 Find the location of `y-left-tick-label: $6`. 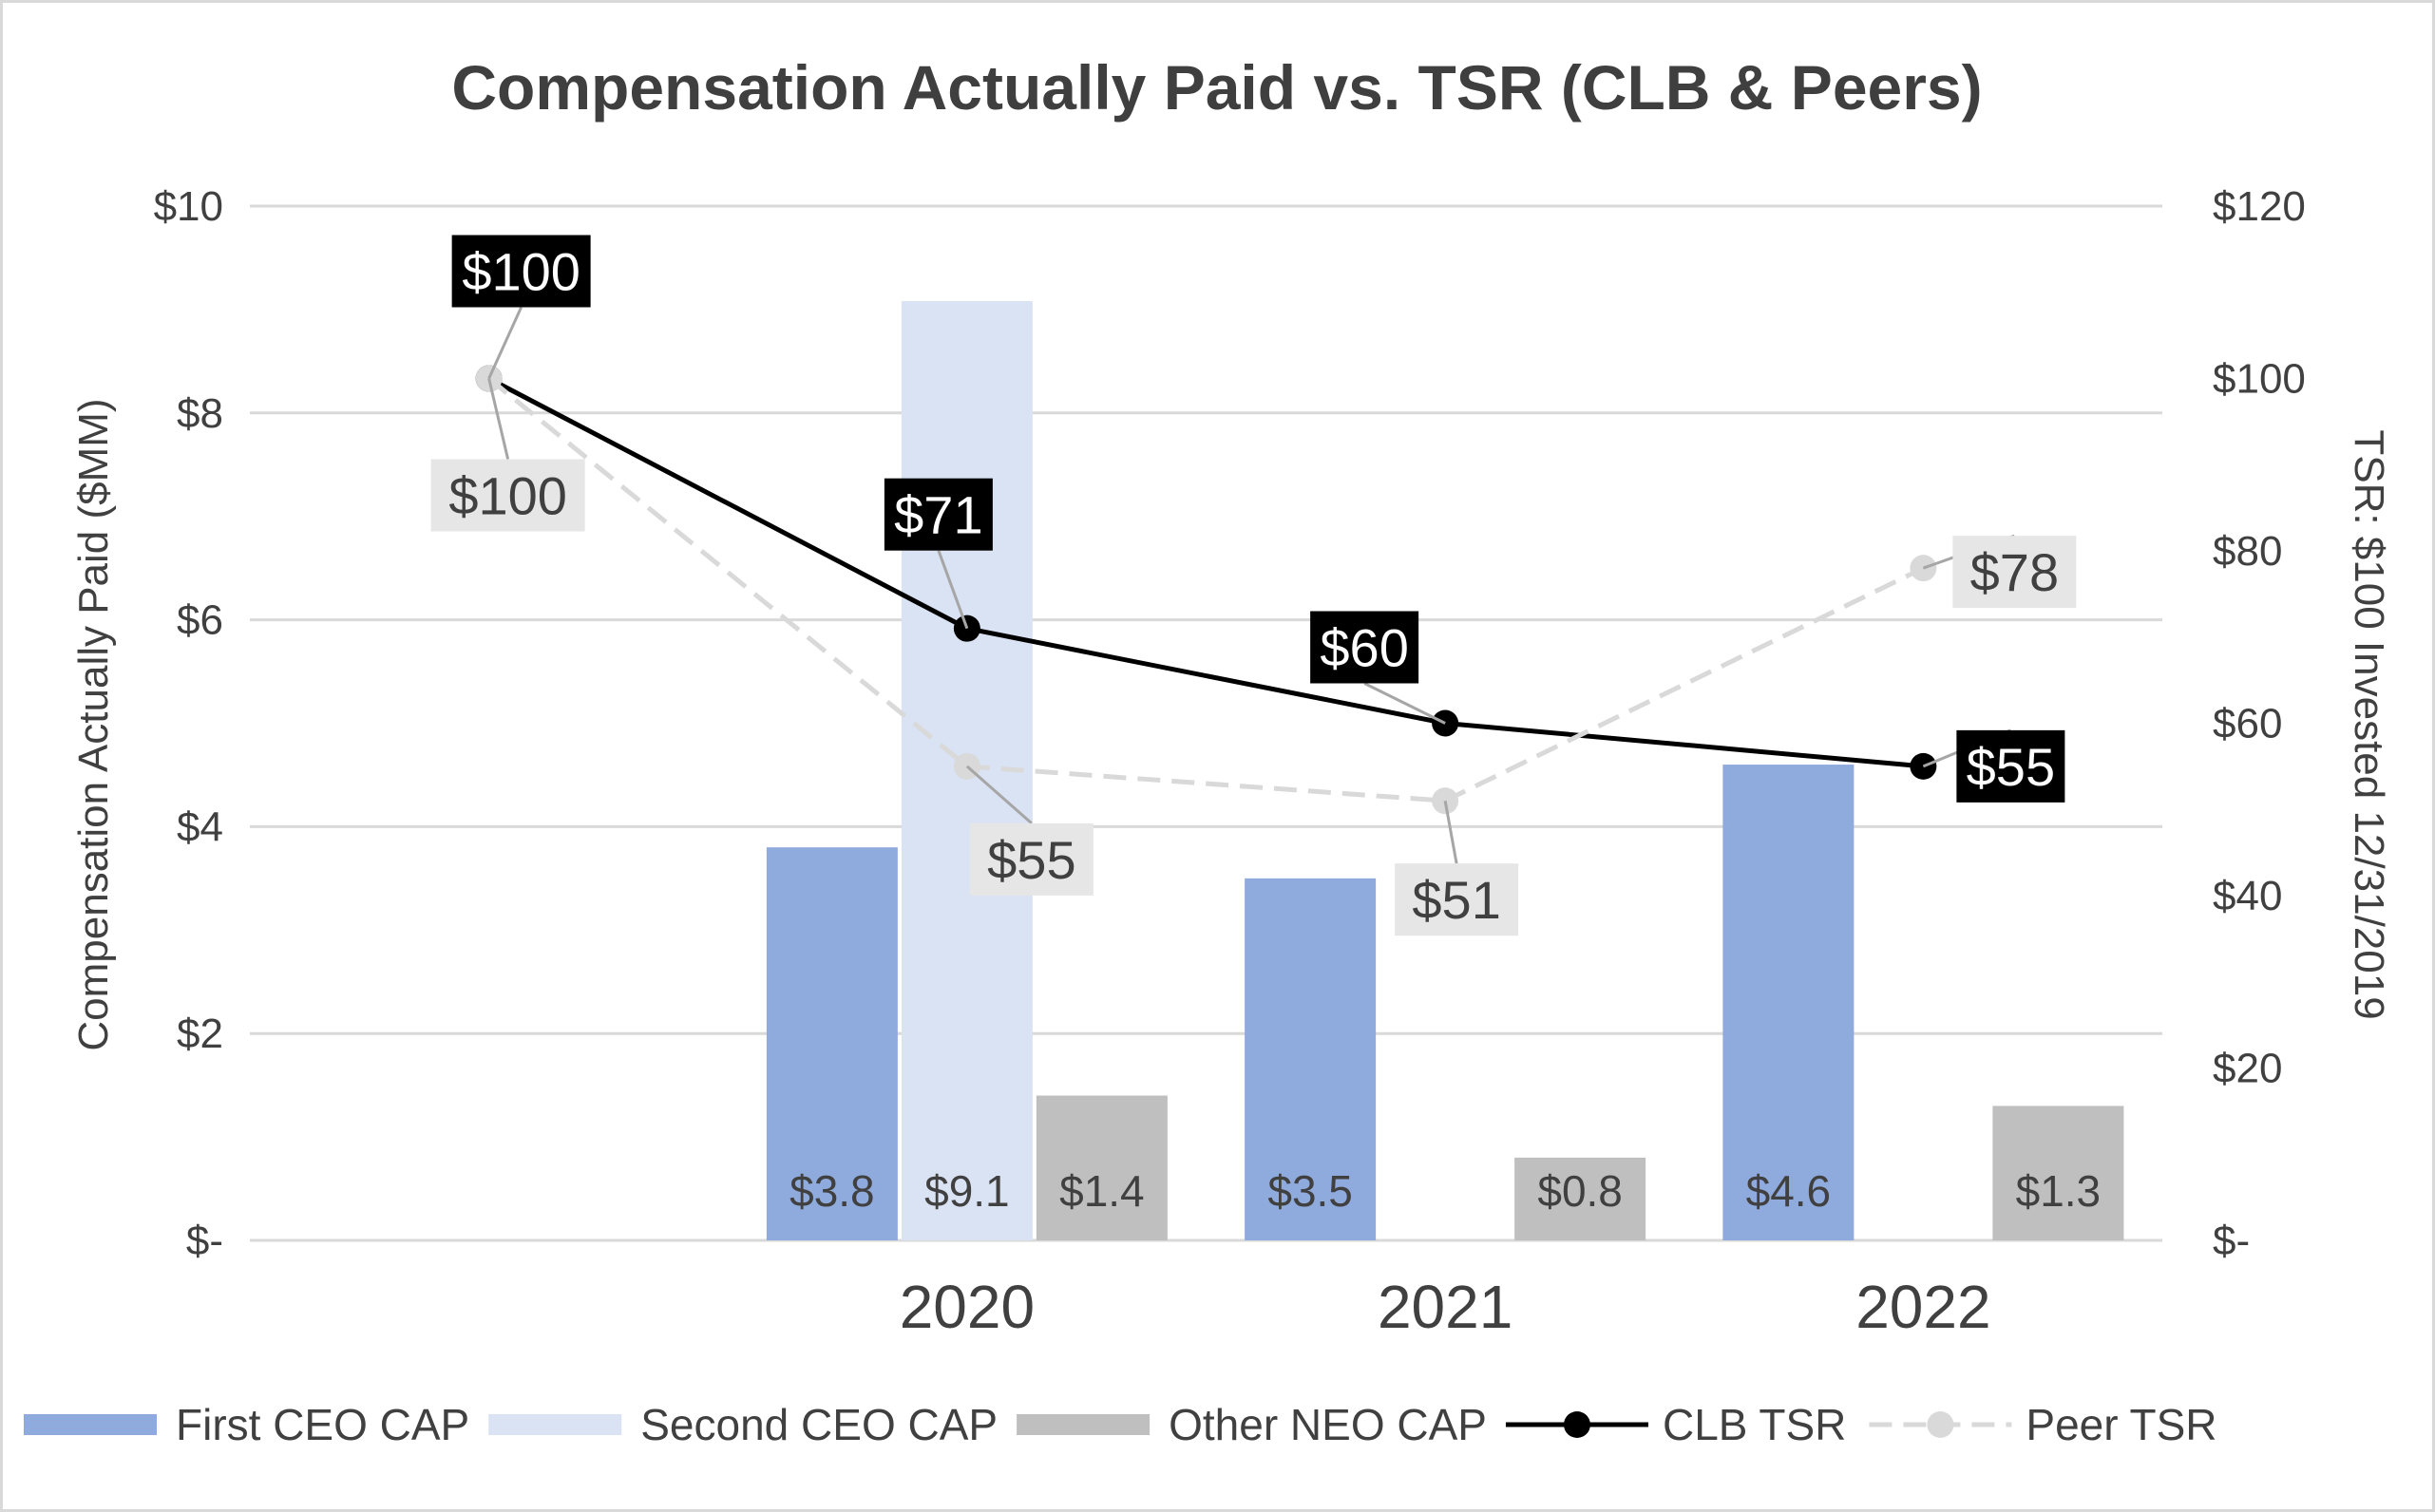

y-left-tick-label: $6 is located at coordinates (200, 621).